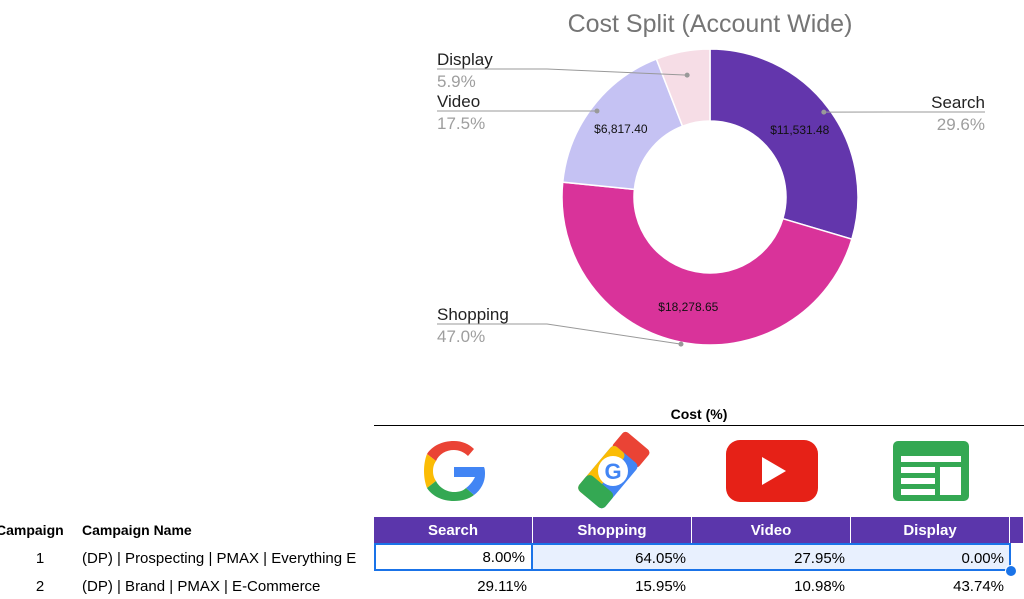 This screenshot has width=1024, height=599. I want to click on cell-search: 29.11%, so click(453, 586).